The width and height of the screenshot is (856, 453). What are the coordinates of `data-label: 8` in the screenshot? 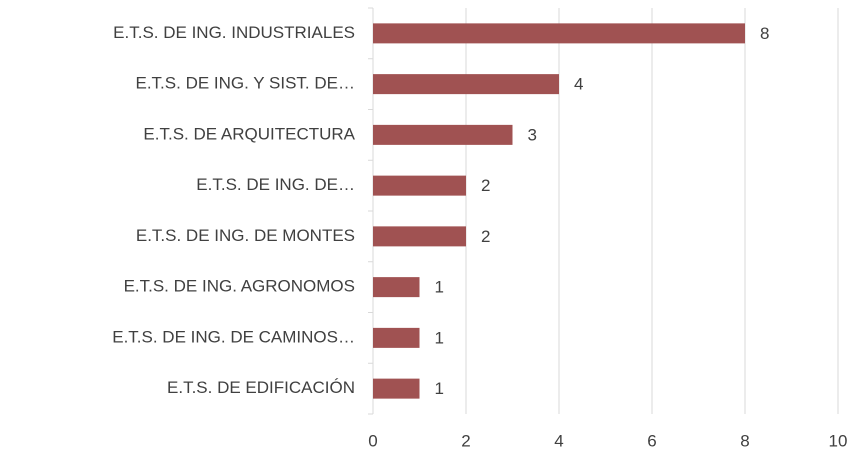 It's located at (764, 33).